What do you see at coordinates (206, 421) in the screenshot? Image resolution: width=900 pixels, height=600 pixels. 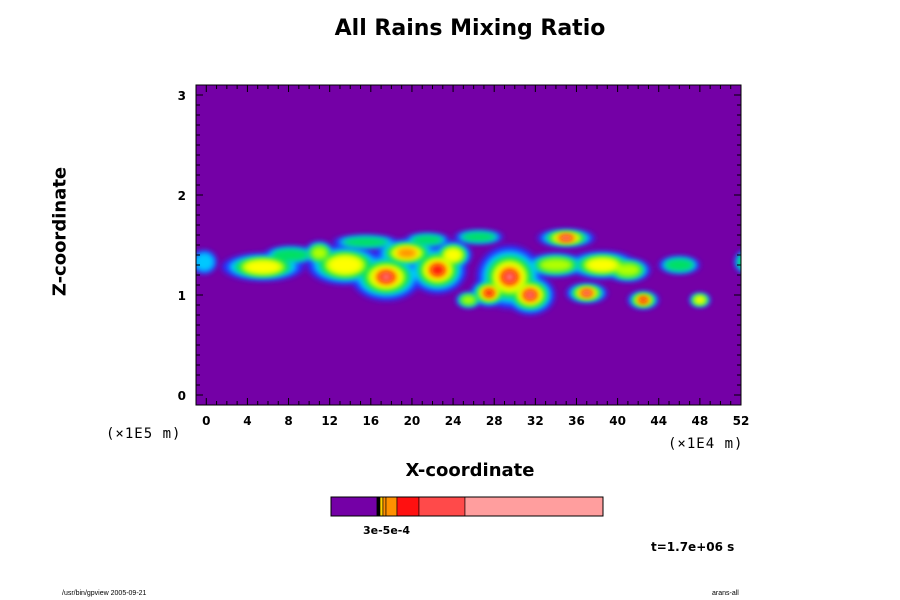 I see `x-tick-label: 0` at bounding box center [206, 421].